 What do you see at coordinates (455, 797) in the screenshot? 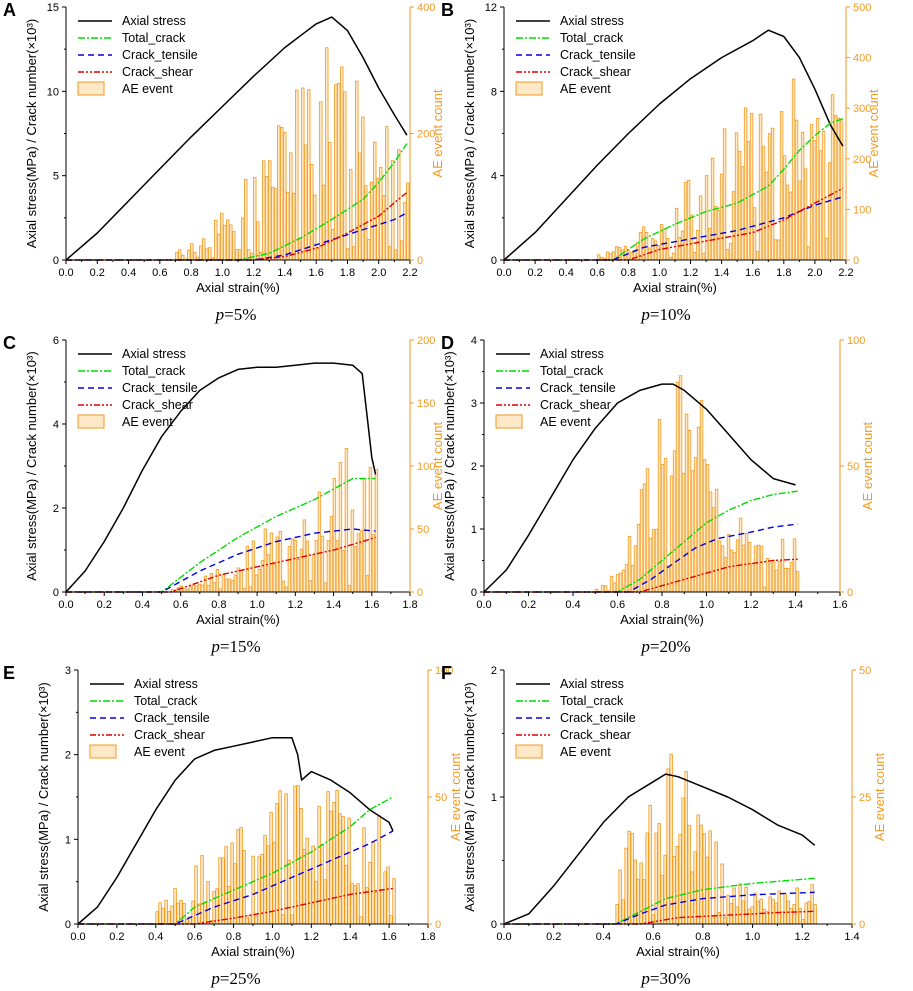
I see `y-right-axis-label: AE event count` at bounding box center [455, 797].